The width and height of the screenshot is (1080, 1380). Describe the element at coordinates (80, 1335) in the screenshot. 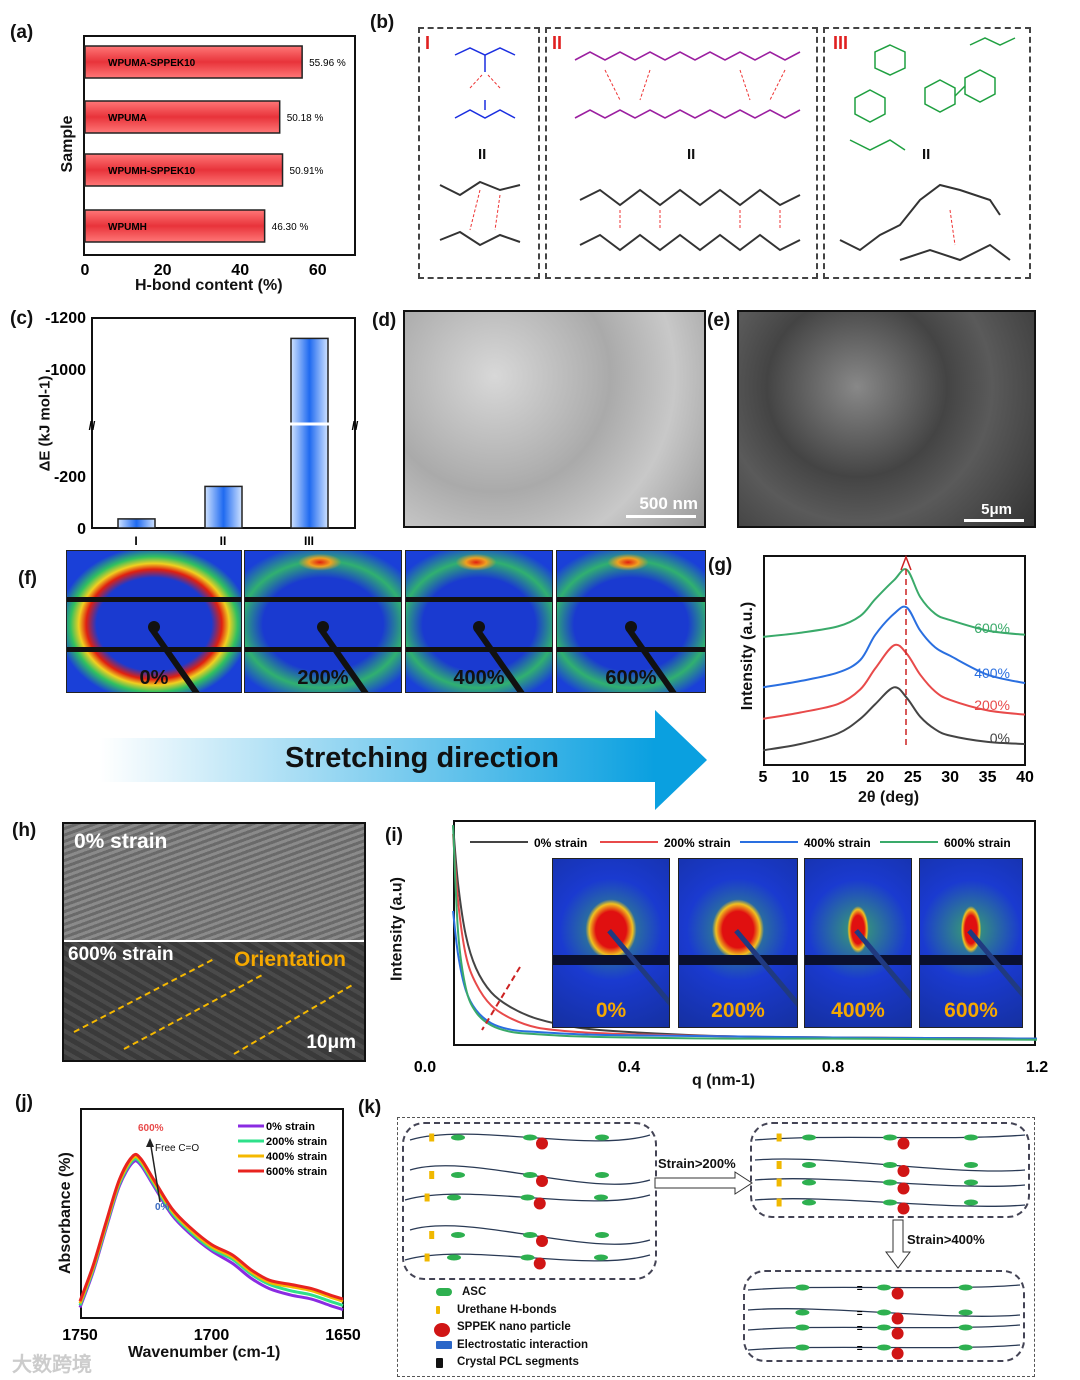

I see `x-tick-label: 1750` at that location.